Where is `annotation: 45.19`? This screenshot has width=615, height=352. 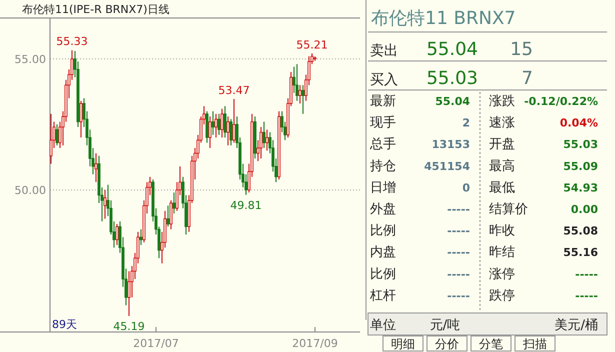 annotation: 45.19 is located at coordinates (129, 327).